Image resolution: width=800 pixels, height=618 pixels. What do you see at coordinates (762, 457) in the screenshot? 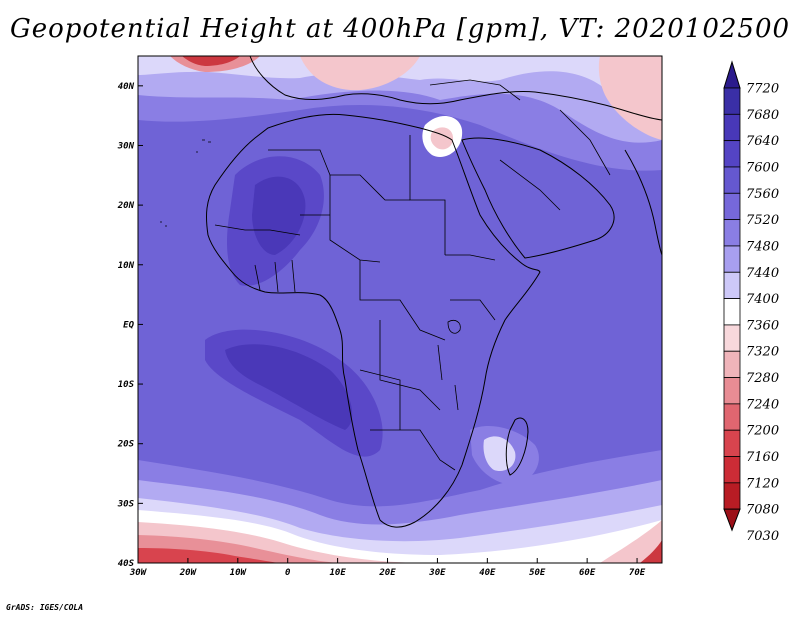
I see `colorbar-level-label: 7160` at bounding box center [762, 457].